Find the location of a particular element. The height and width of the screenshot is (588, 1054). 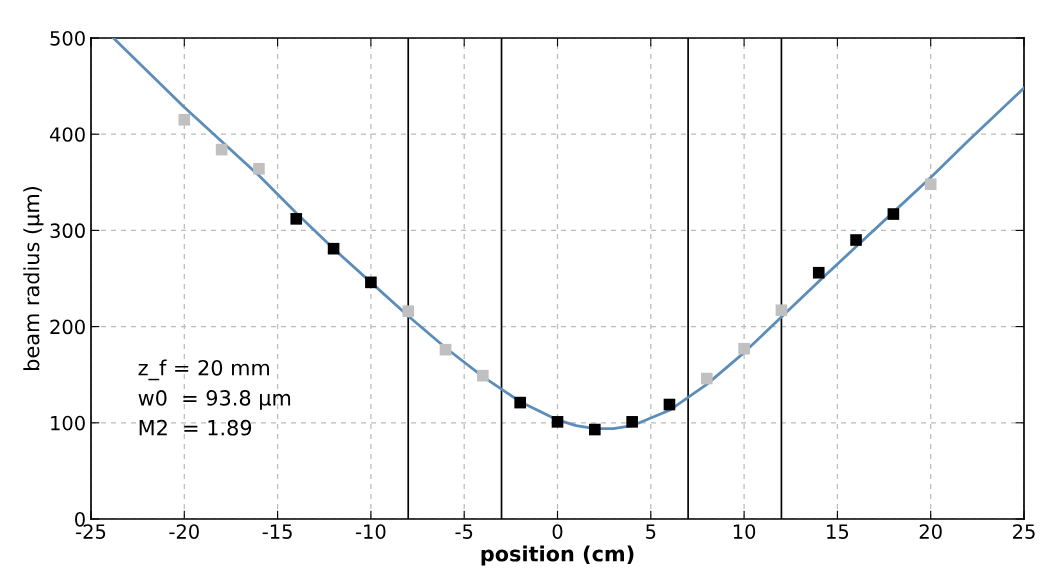

x-axis-title: position (cm) is located at coordinates (557, 555).